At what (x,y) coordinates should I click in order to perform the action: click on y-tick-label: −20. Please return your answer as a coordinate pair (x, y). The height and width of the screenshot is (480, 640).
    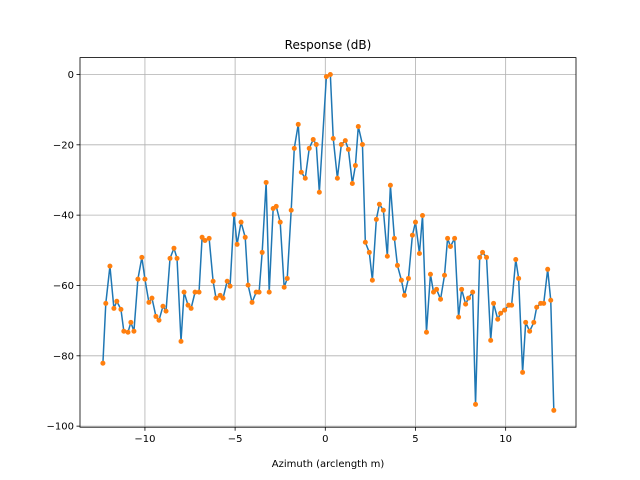
    Looking at the image, I should click on (63, 145).